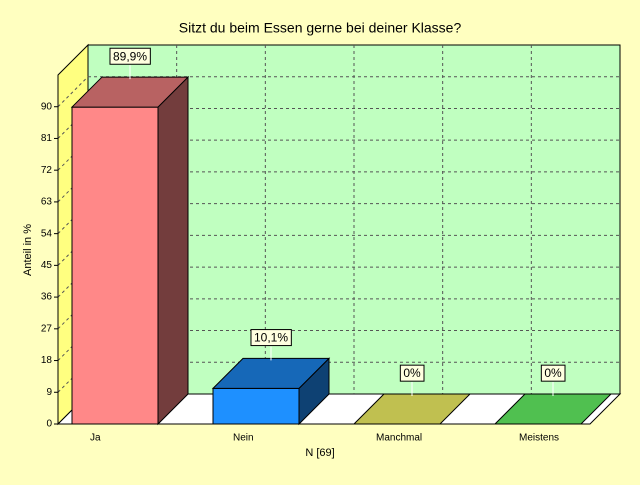 Image resolution: width=640 pixels, height=485 pixels. Describe the element at coordinates (47, 170) in the screenshot. I see `y-tick-label: 72` at that location.